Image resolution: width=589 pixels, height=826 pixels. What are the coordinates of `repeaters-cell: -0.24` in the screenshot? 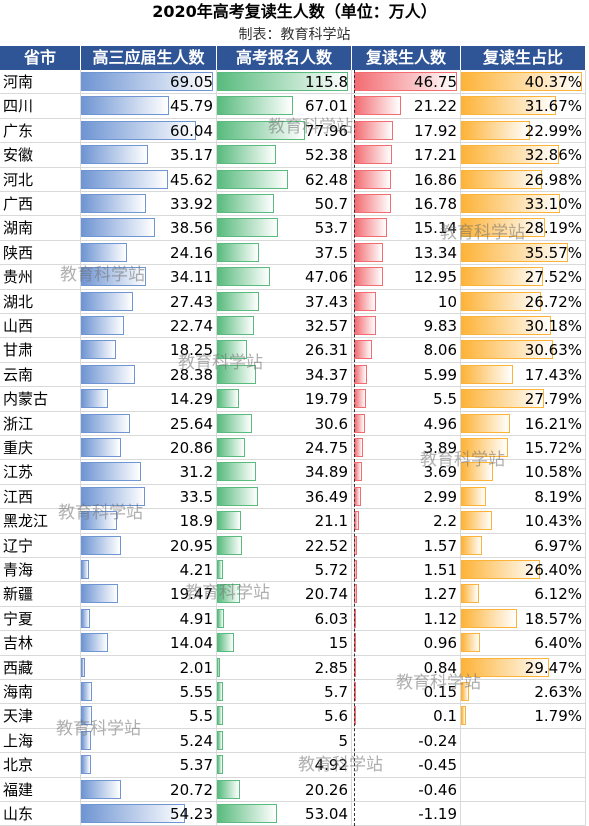 It's located at (406, 741).